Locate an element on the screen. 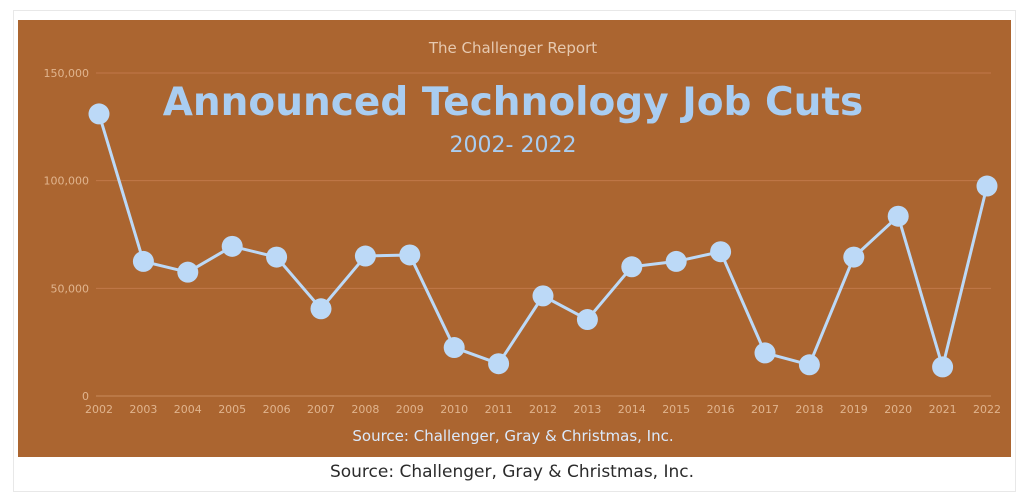 Image resolution: width=1024 pixels, height=497 pixels. y-tick-label: 0 is located at coordinates (85, 396).